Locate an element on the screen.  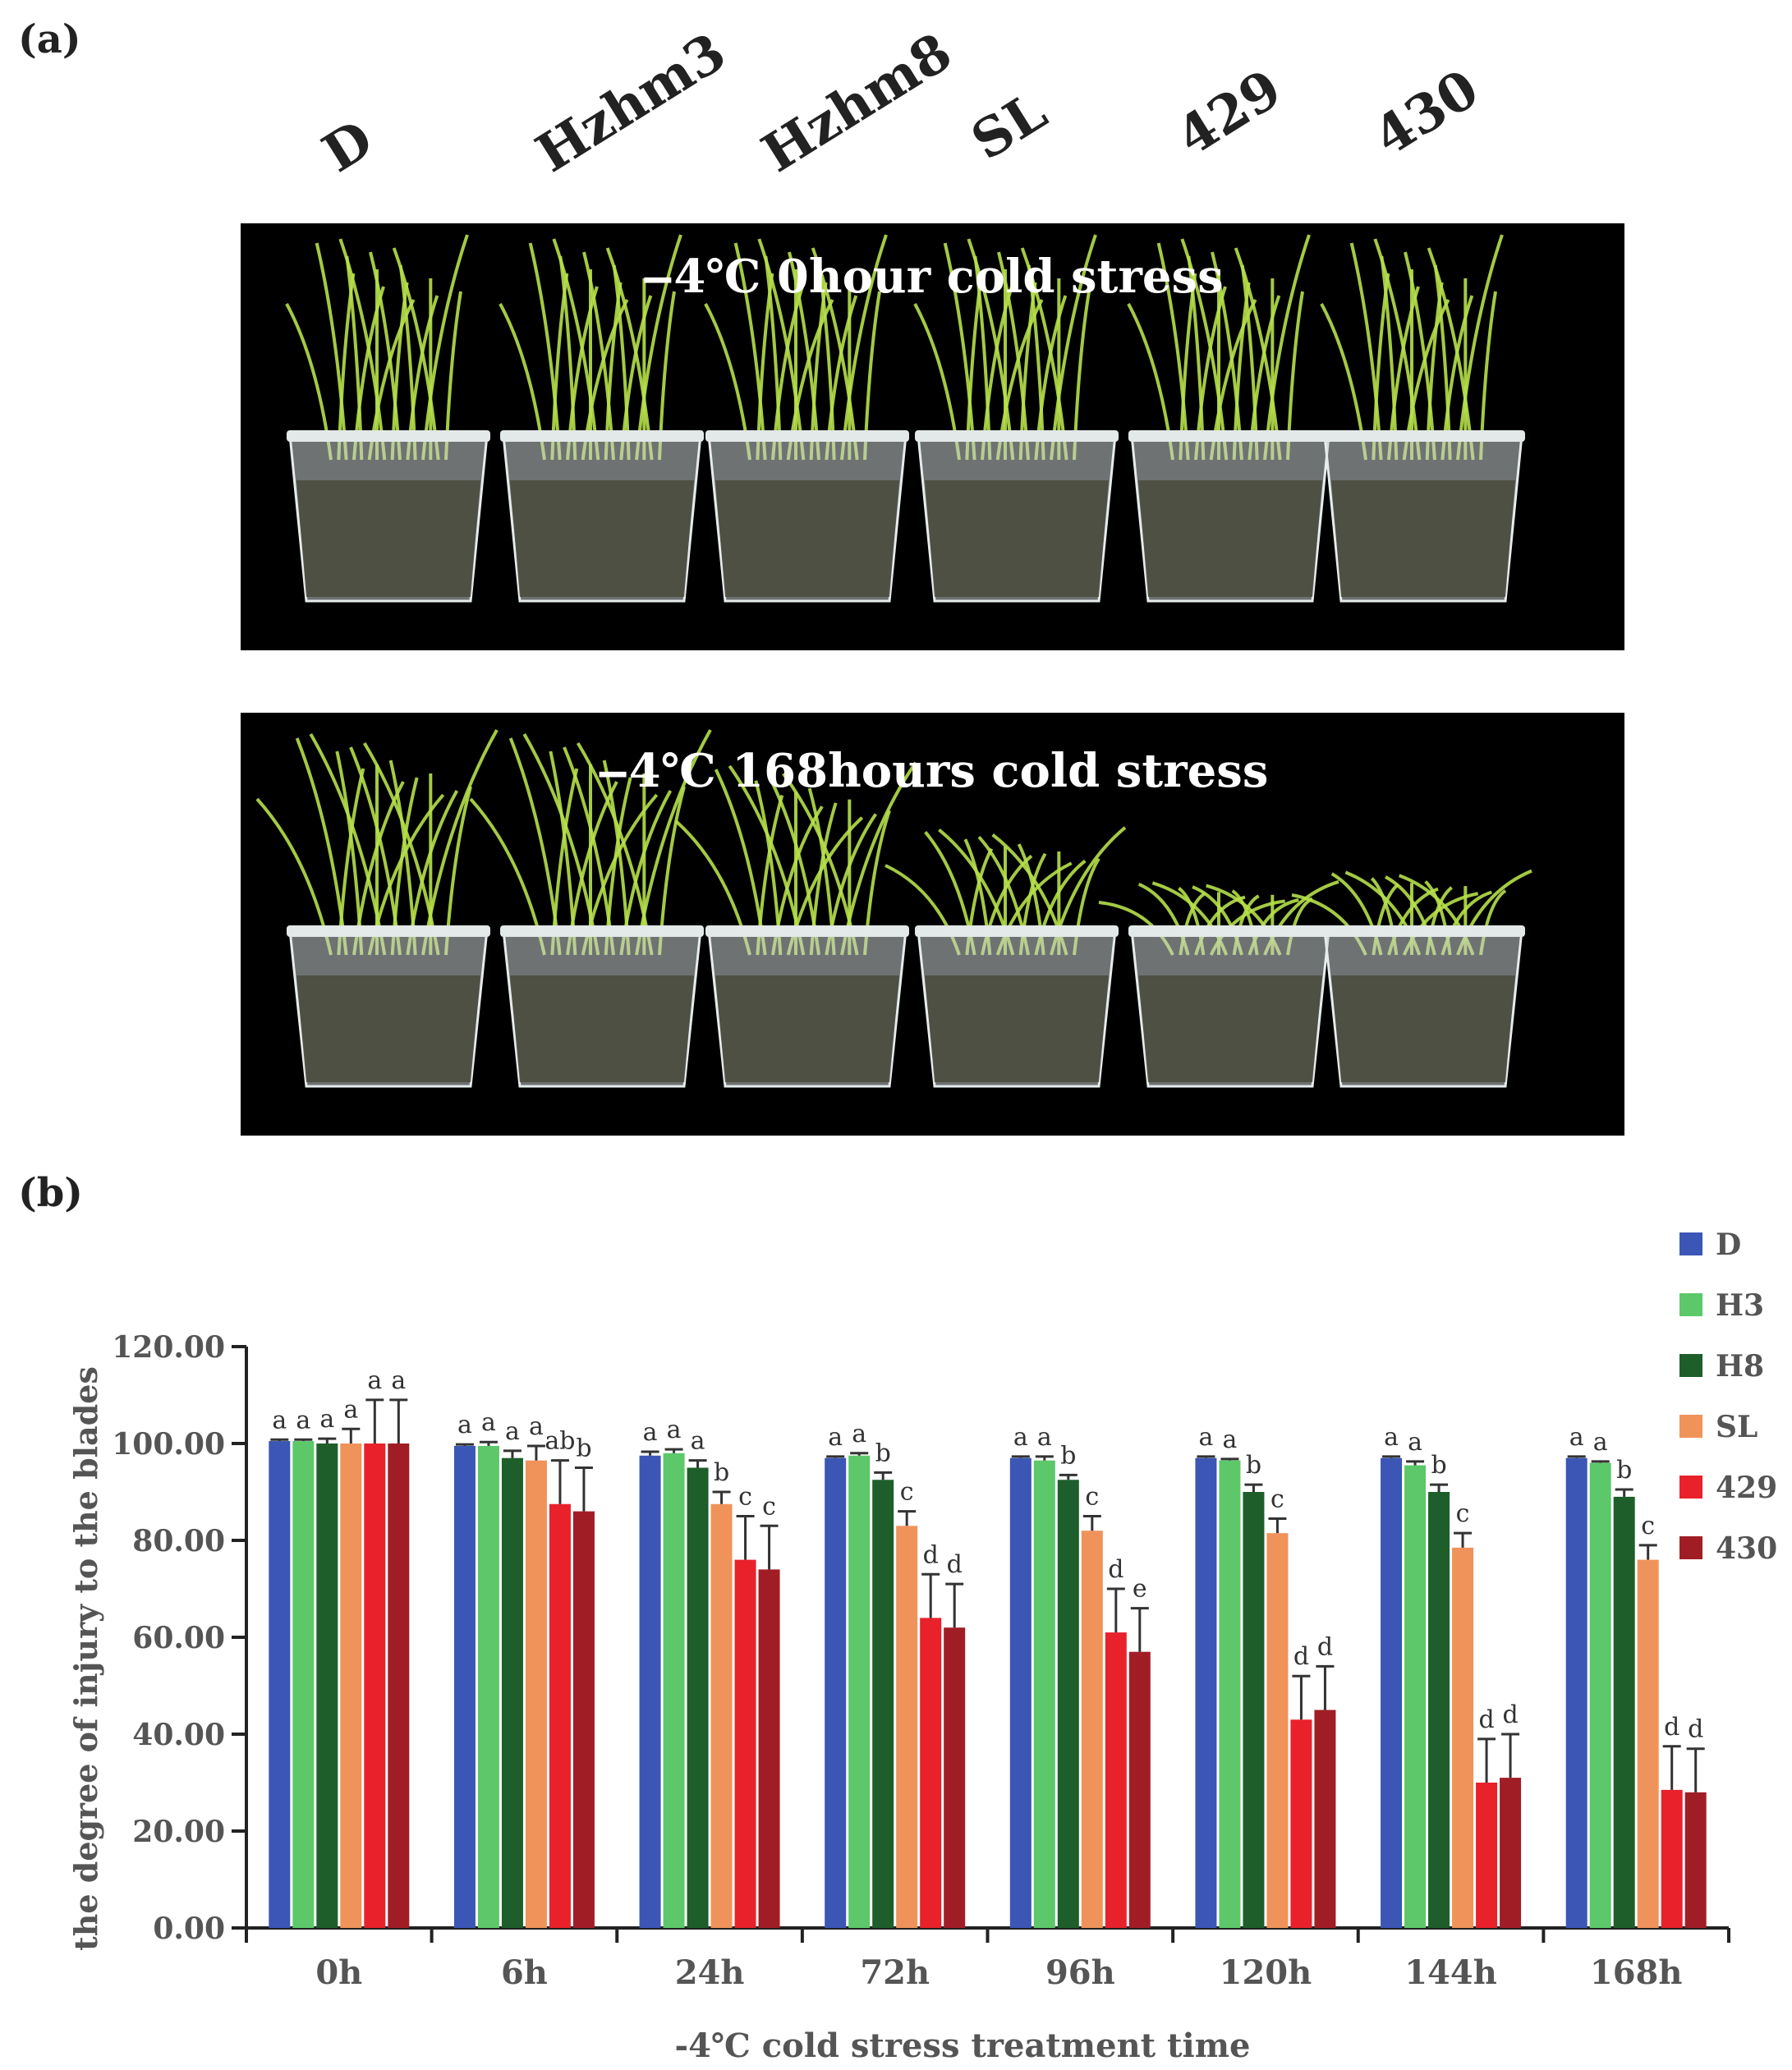
panel-a-label: (a) is located at coordinates (50, 39).